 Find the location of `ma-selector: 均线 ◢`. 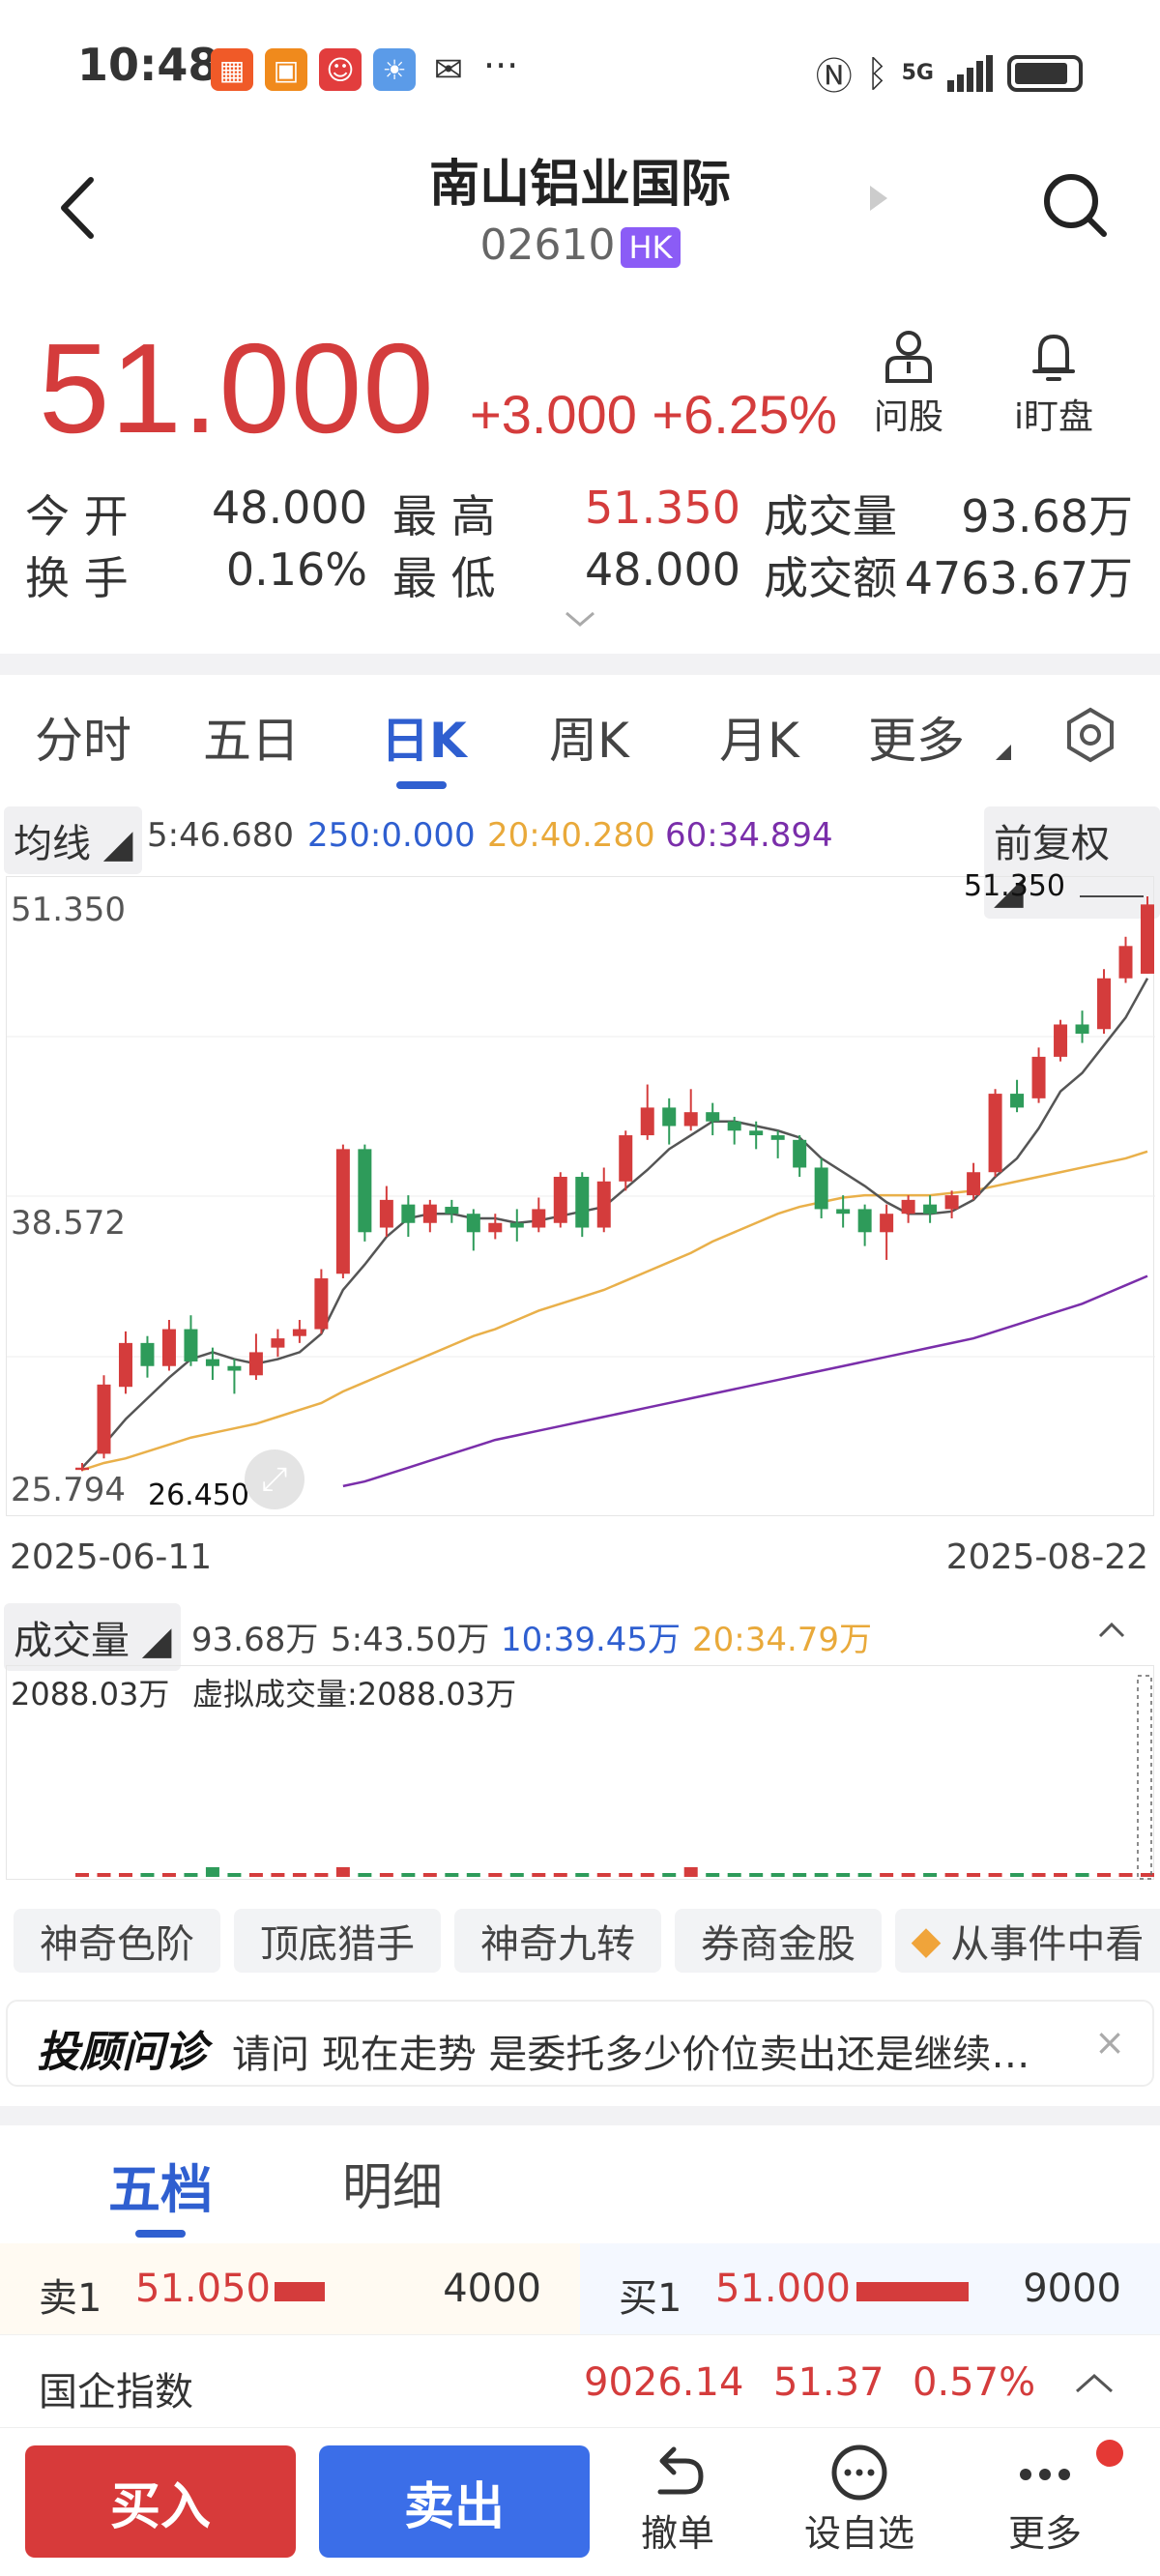

ma-selector: 均线 ◢ is located at coordinates (74, 840).